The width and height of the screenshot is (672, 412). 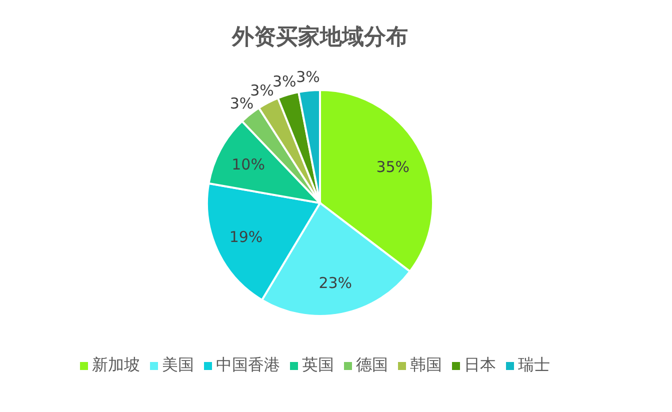 What do you see at coordinates (426, 364) in the screenshot?
I see `legend-label: 韩国` at bounding box center [426, 364].